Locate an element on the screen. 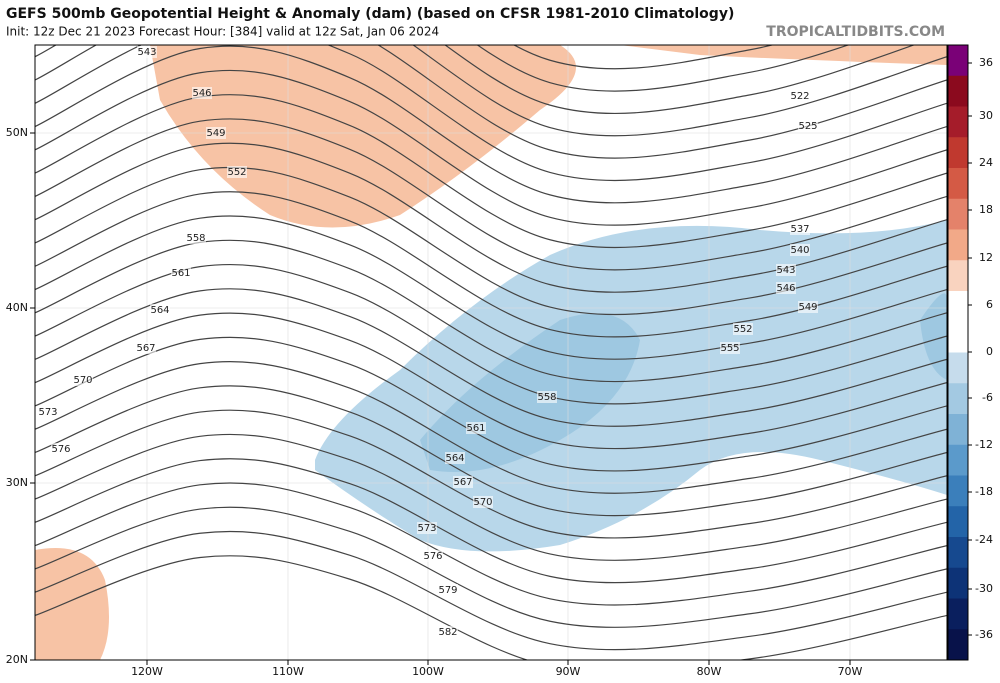  contour-label: 546 is located at coordinates (785, 288).